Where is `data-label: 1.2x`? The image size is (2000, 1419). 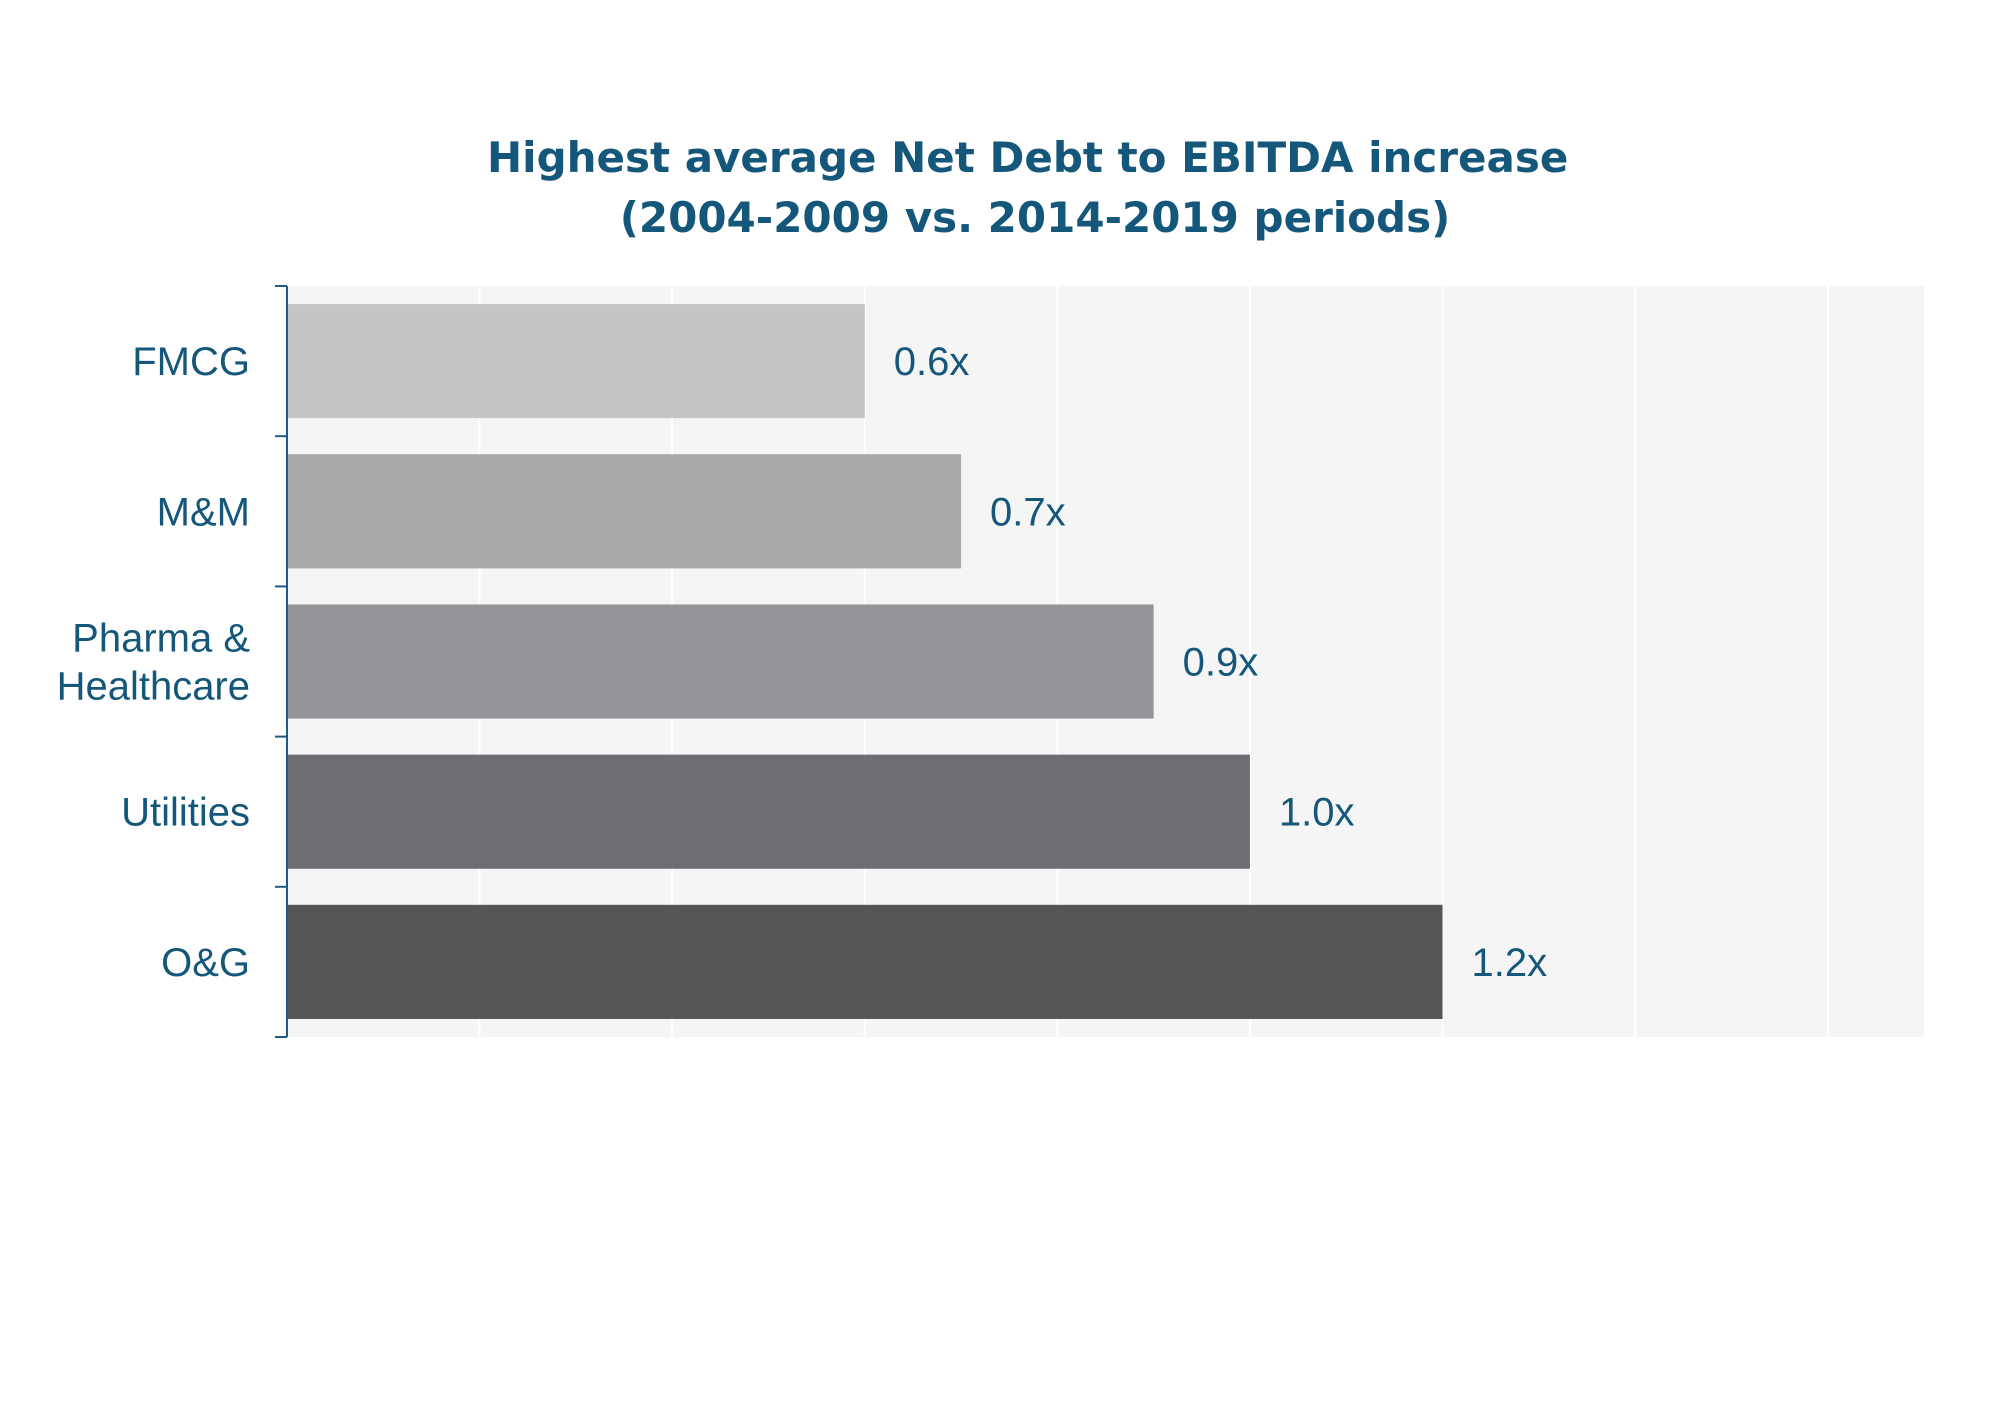
data-label: 1.2x is located at coordinates (1510, 963).